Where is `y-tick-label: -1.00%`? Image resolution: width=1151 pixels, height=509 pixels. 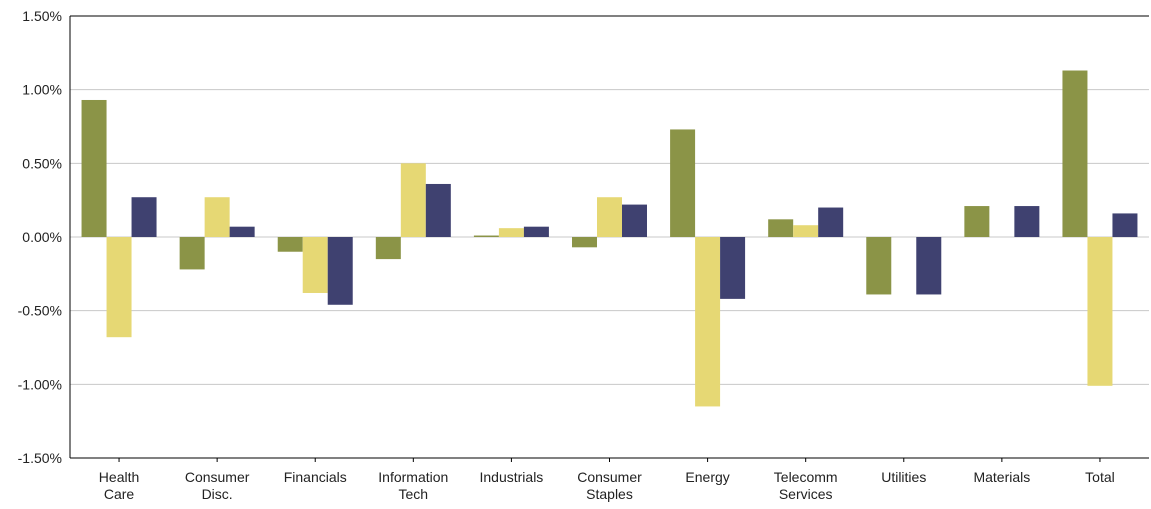 y-tick-label: -1.00% is located at coordinates (40, 384).